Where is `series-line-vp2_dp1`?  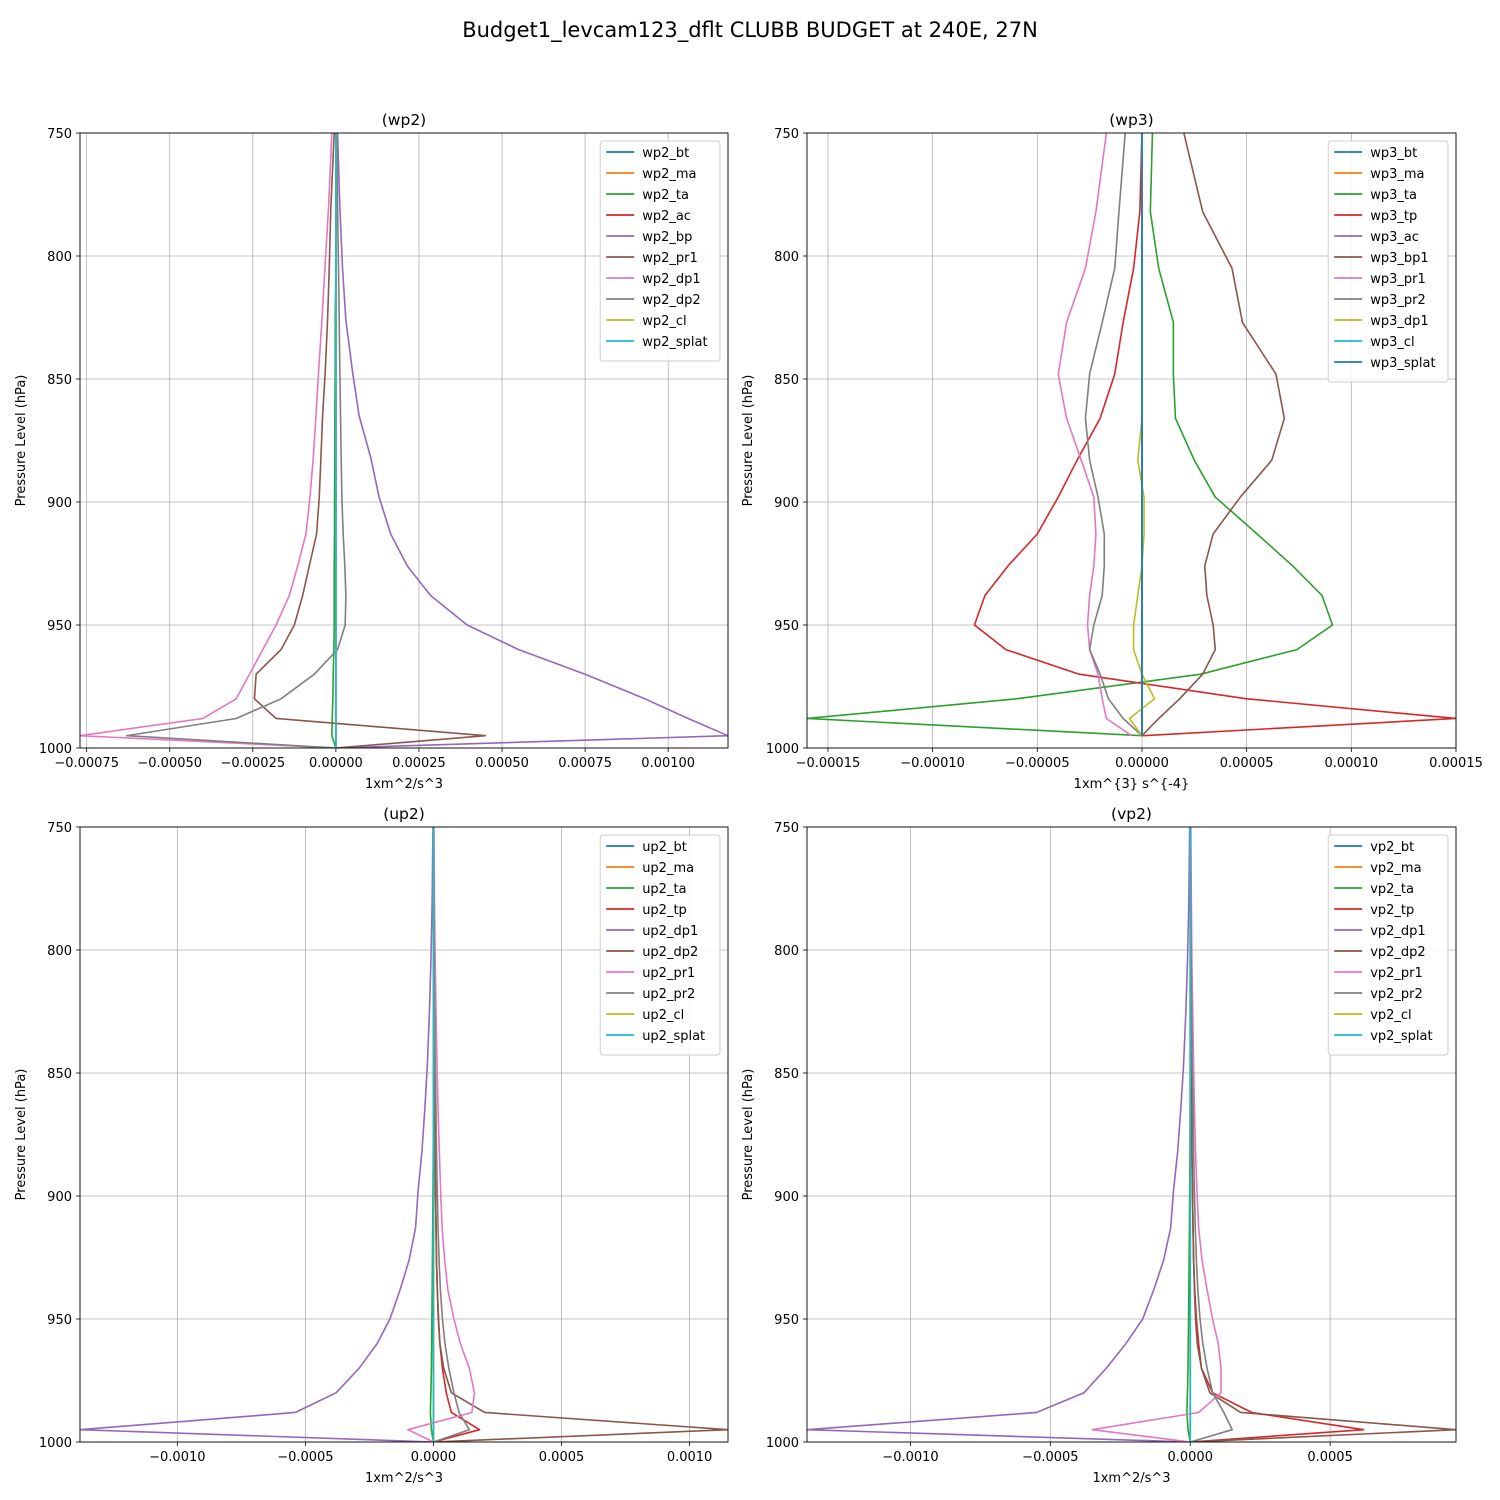 series-line-vp2_dp1 is located at coordinates (999, 1134).